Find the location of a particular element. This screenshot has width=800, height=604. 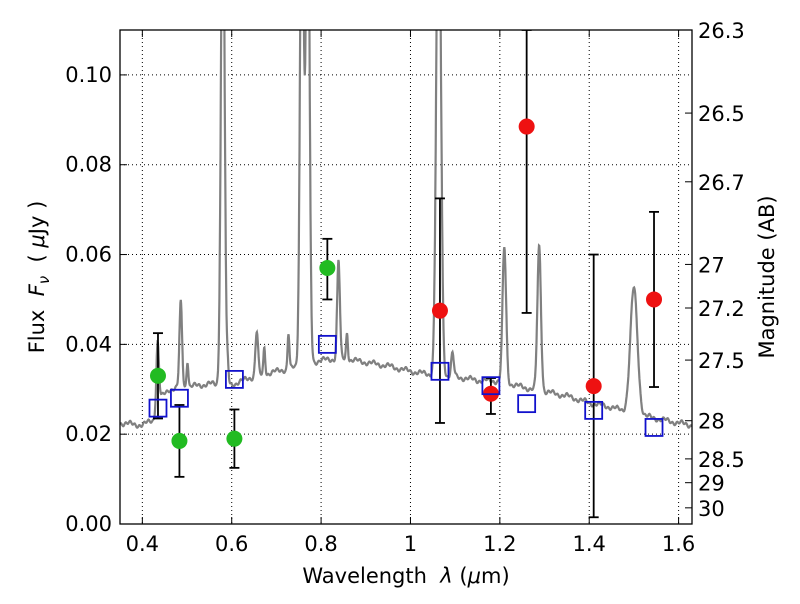

y-label-unit: Jy ) is located at coordinates (37, 219).